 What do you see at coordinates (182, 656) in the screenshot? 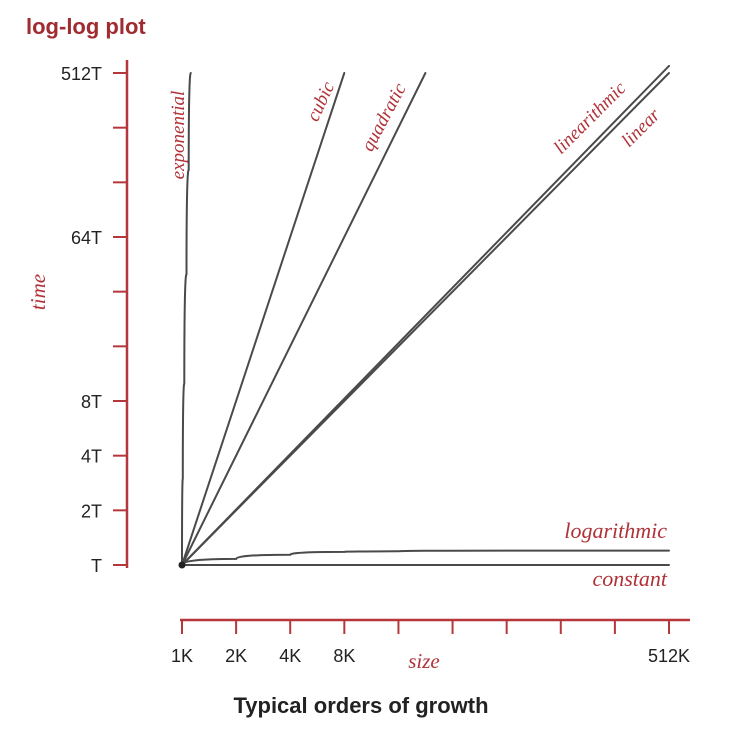
I see `x-tick-label: 1K` at bounding box center [182, 656].